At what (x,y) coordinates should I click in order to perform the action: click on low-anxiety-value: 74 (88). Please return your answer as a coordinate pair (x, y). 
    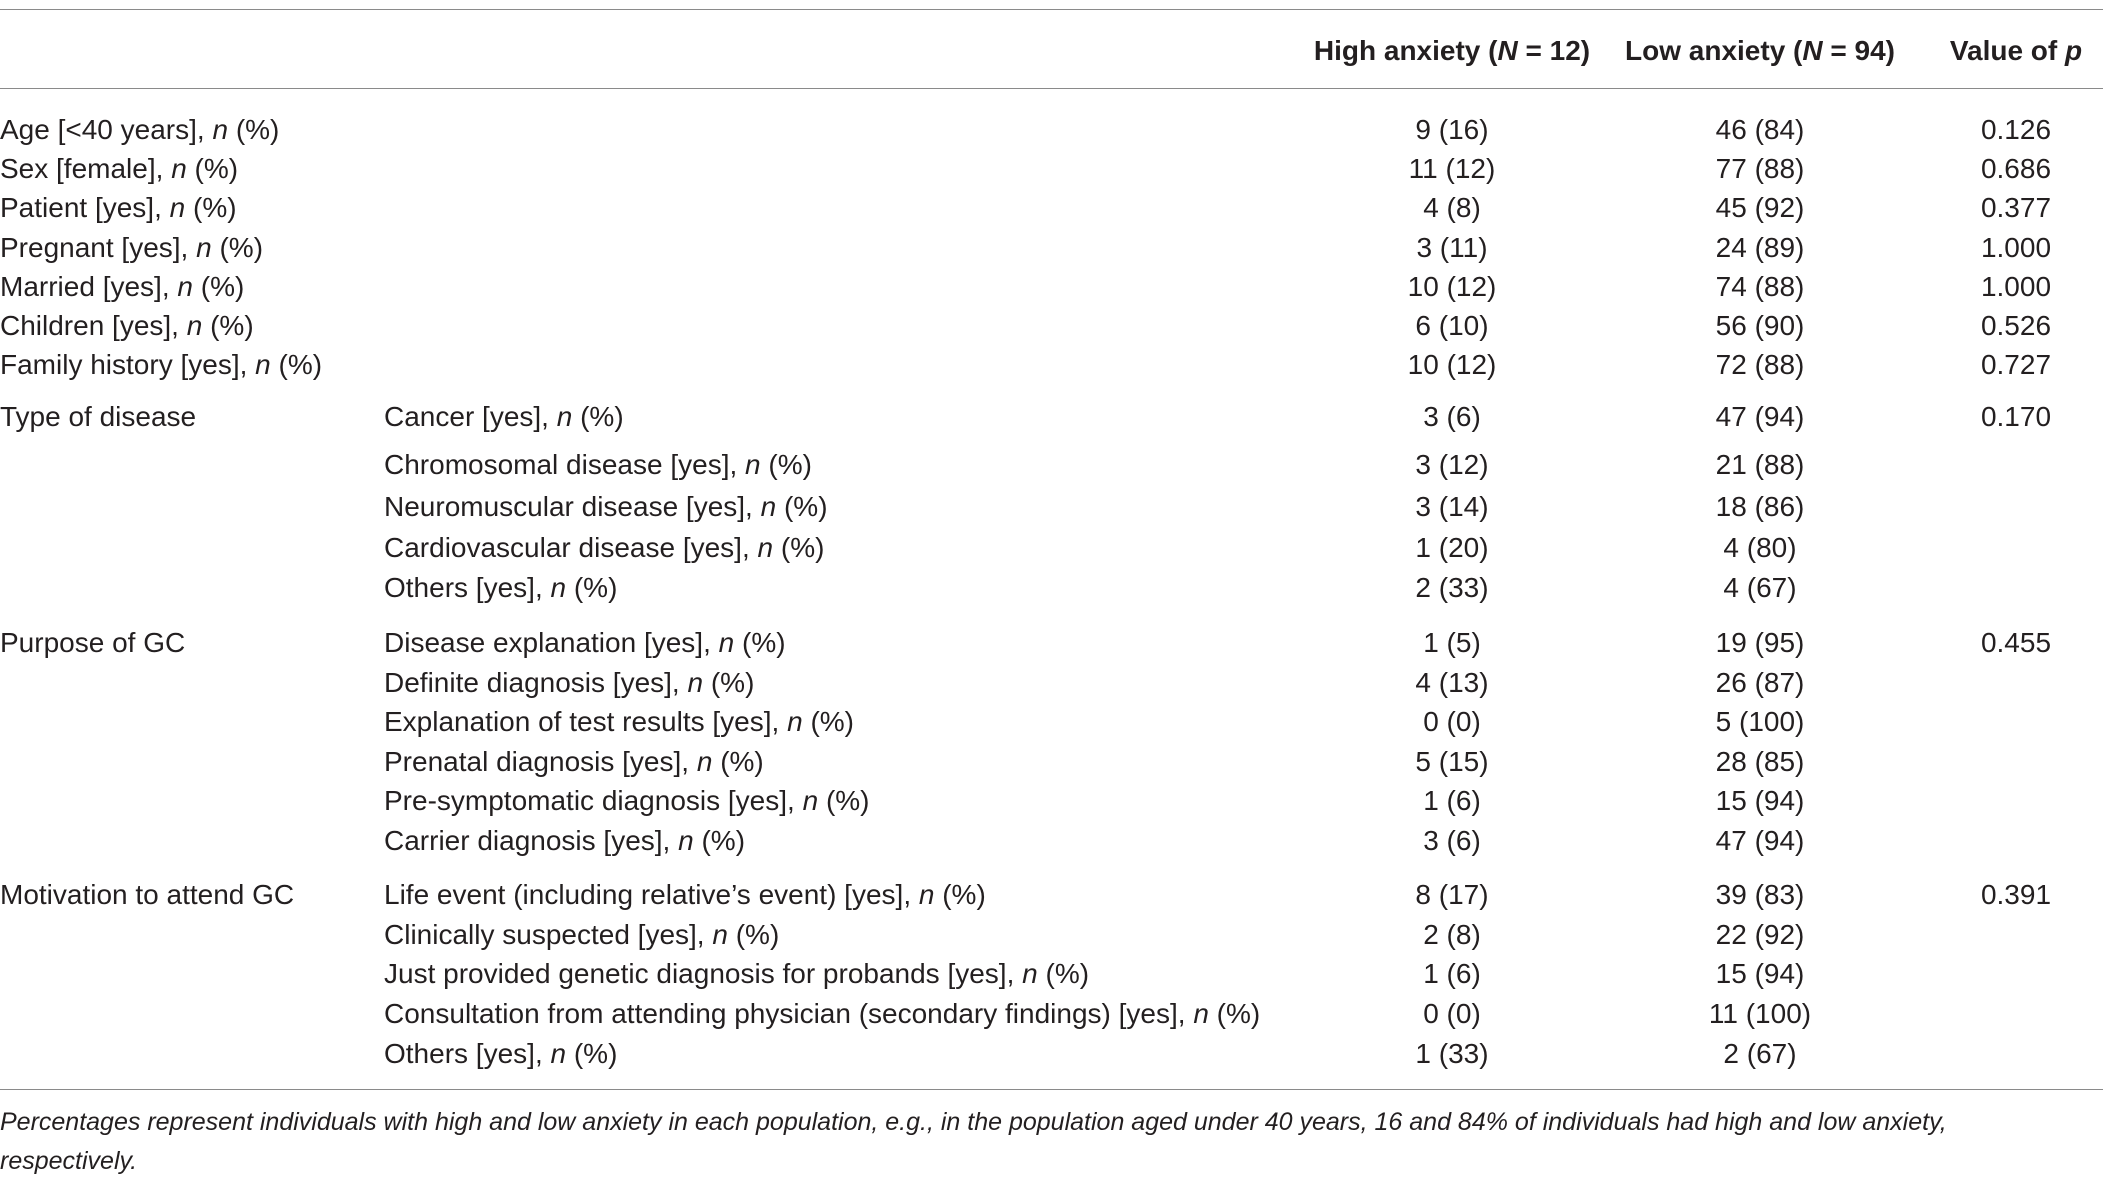
    Looking at the image, I should click on (1760, 286).